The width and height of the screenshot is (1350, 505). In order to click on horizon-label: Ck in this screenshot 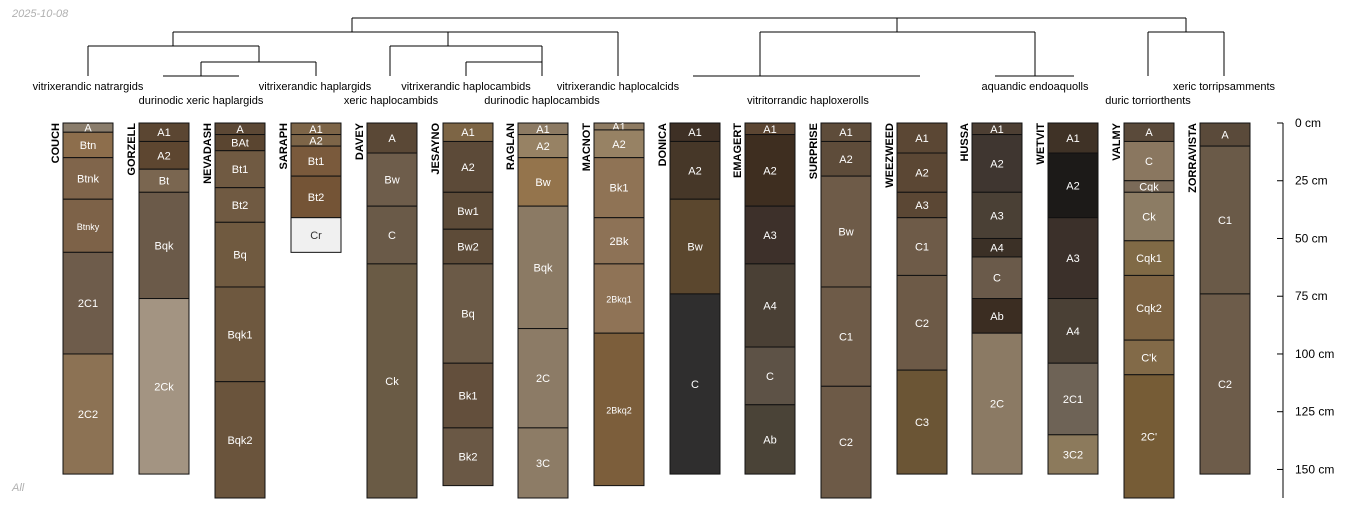, I will do `click(392, 382)`.